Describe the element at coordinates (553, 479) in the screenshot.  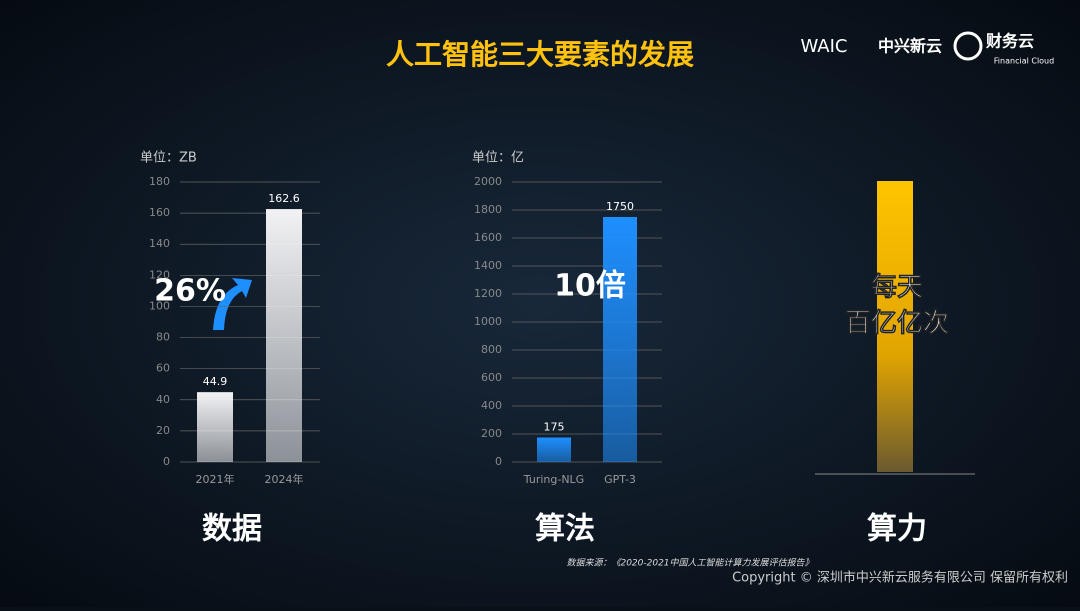
I see `x-tick-label: Turing-NLG` at that location.